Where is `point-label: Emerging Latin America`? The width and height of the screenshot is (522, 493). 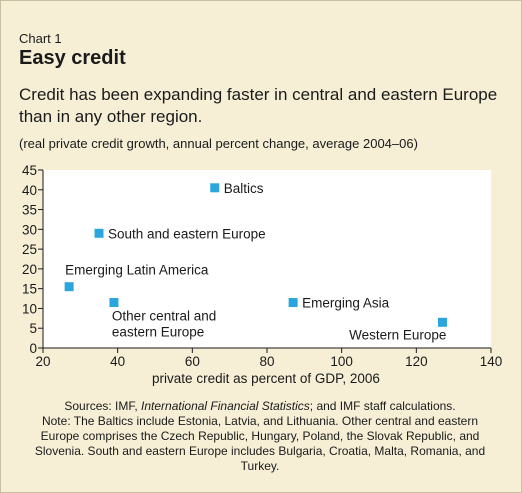
point-label: Emerging Latin America is located at coordinates (137, 270).